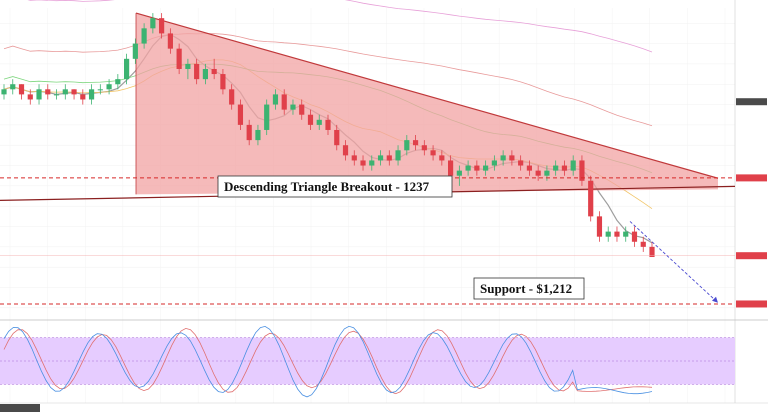 This screenshot has width=768, height=413. What do you see at coordinates (384, 408) in the screenshot?
I see `time-axis-bg` at bounding box center [384, 408].